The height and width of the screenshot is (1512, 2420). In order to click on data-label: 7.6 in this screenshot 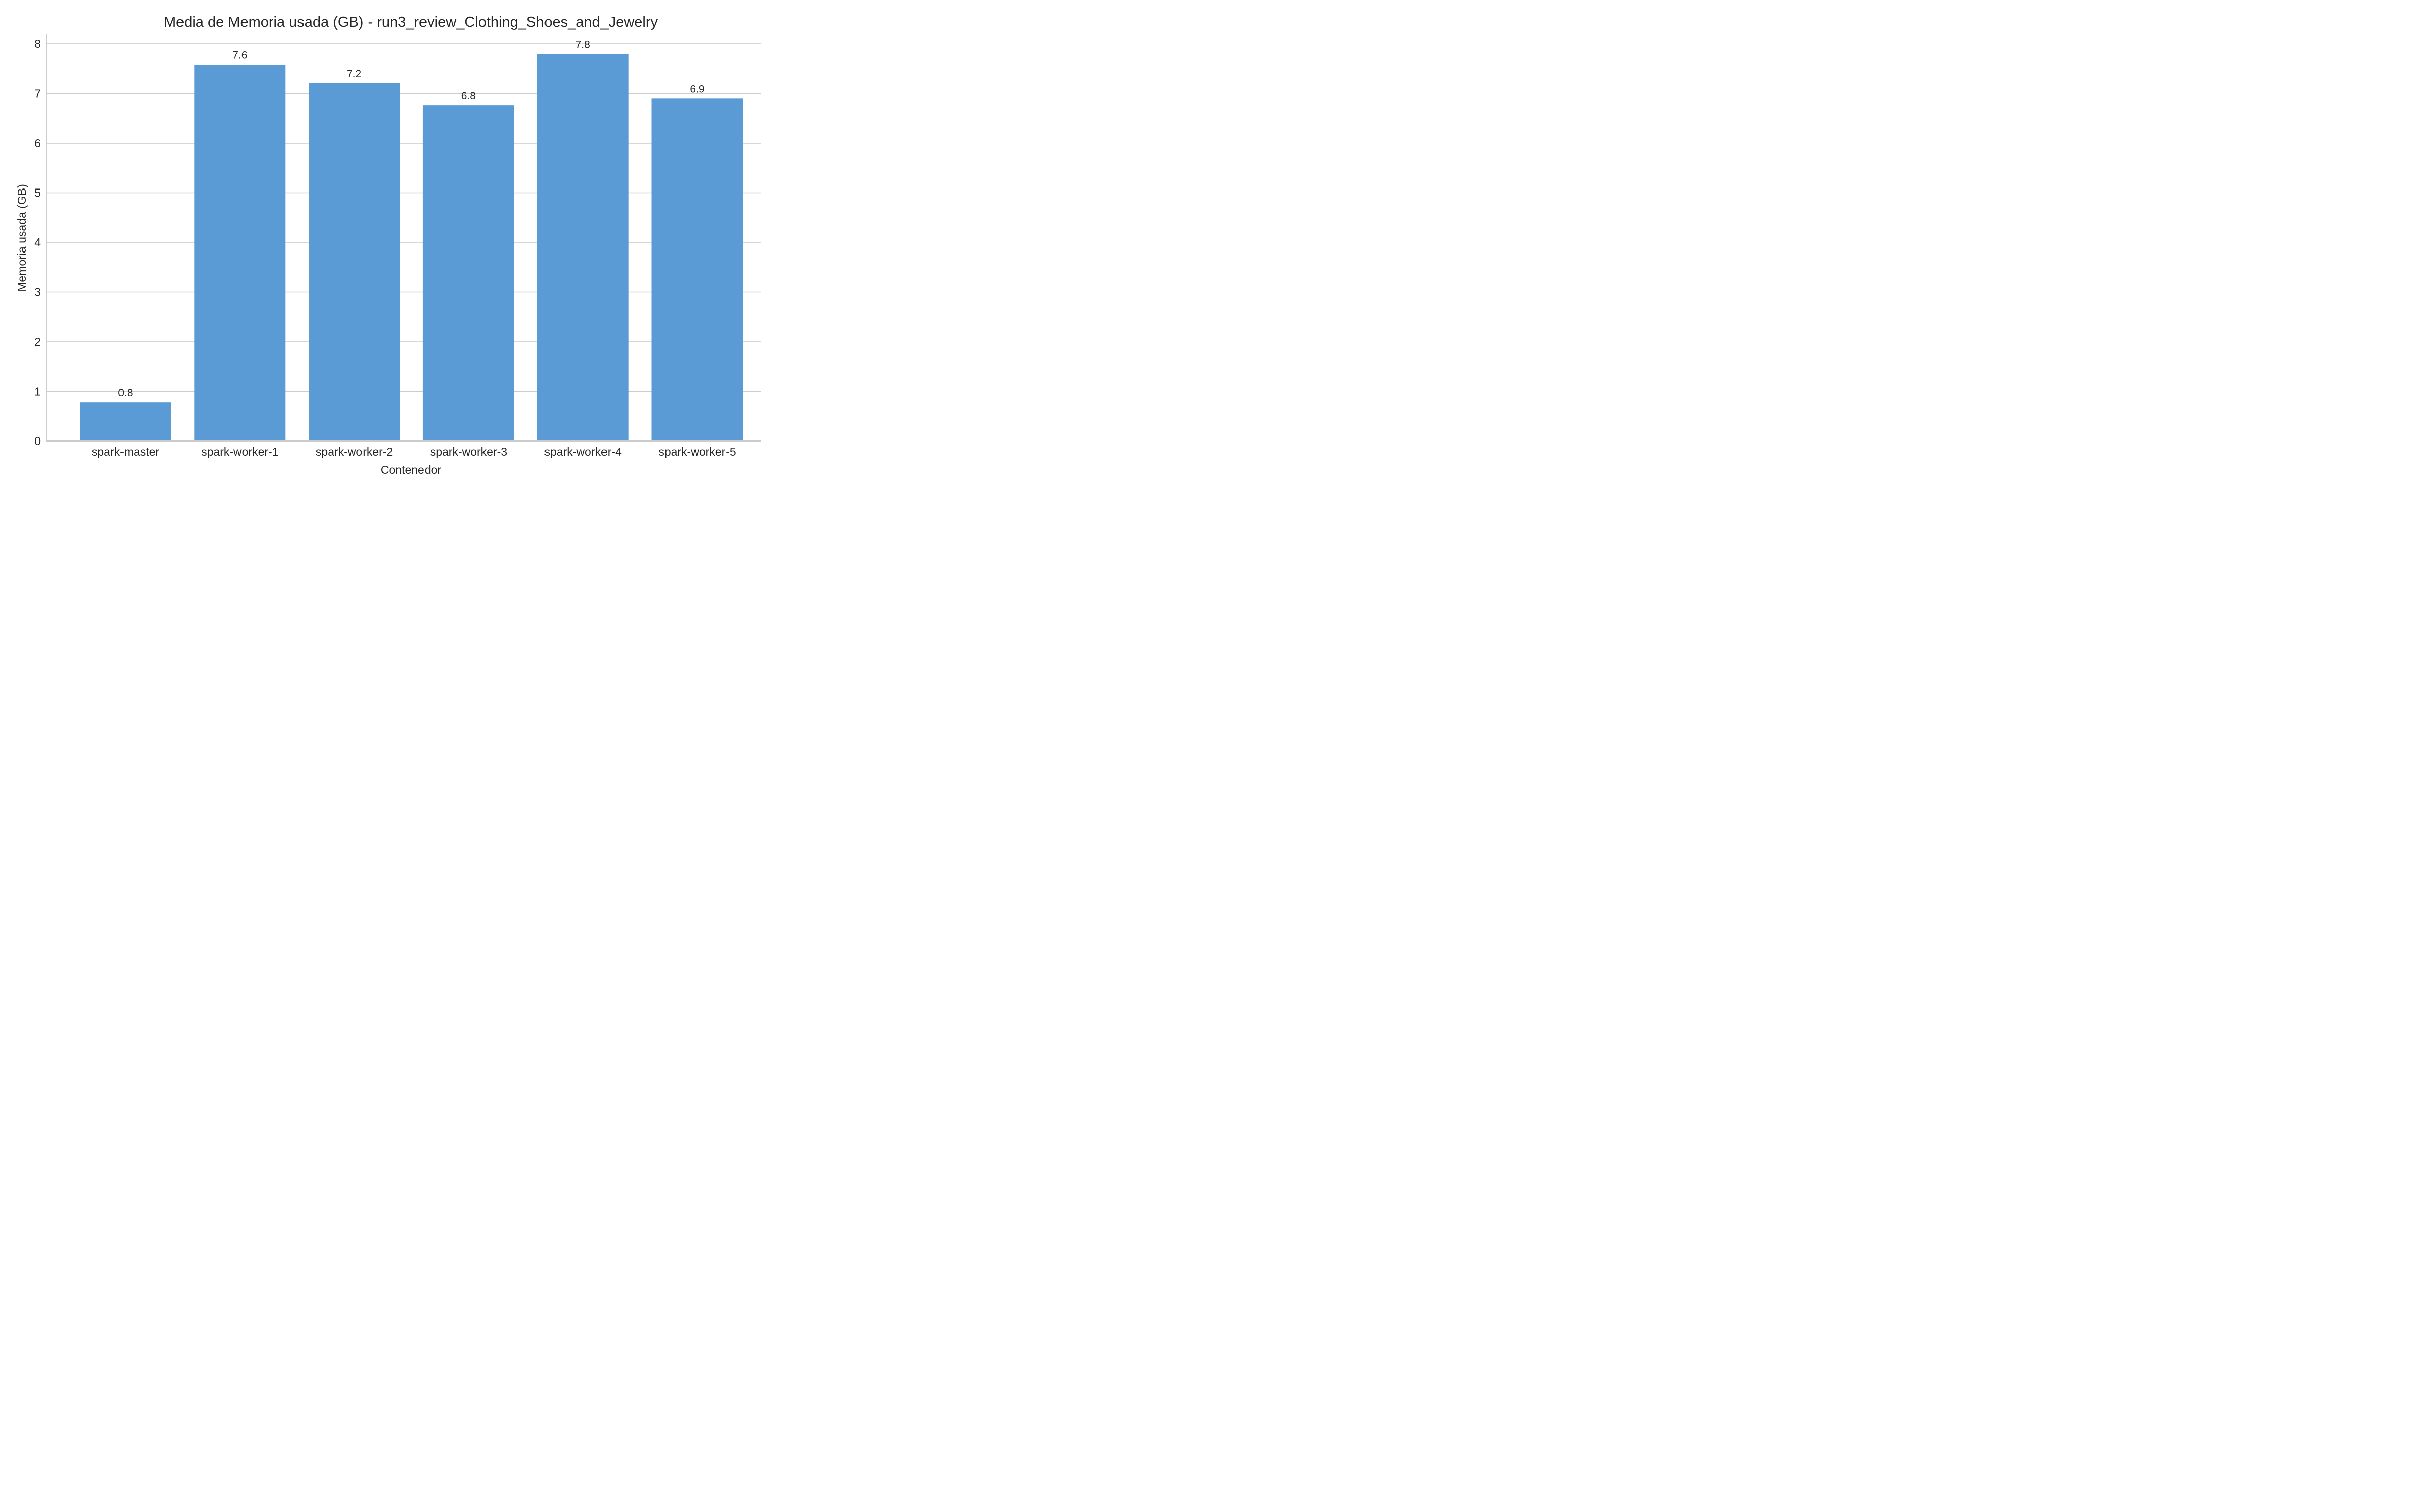, I will do `click(239, 55)`.